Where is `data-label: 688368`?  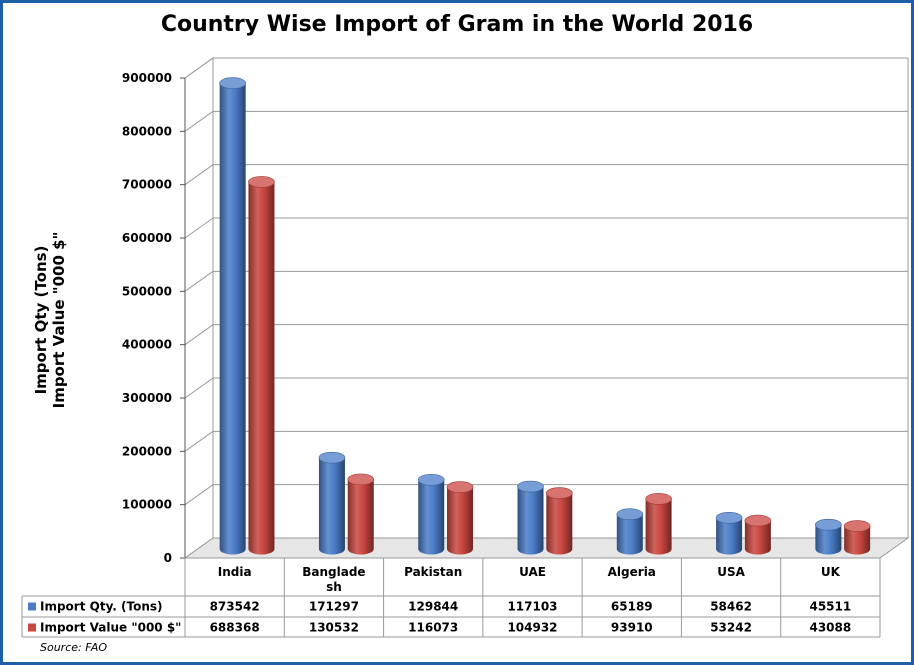
data-label: 688368 is located at coordinates (235, 628).